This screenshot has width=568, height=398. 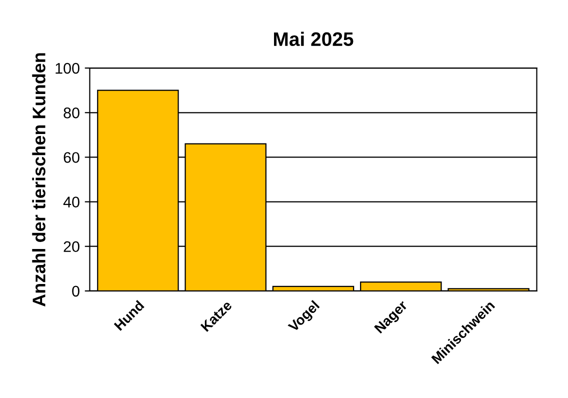 I want to click on y-tick-label: 20, so click(x=72, y=246).